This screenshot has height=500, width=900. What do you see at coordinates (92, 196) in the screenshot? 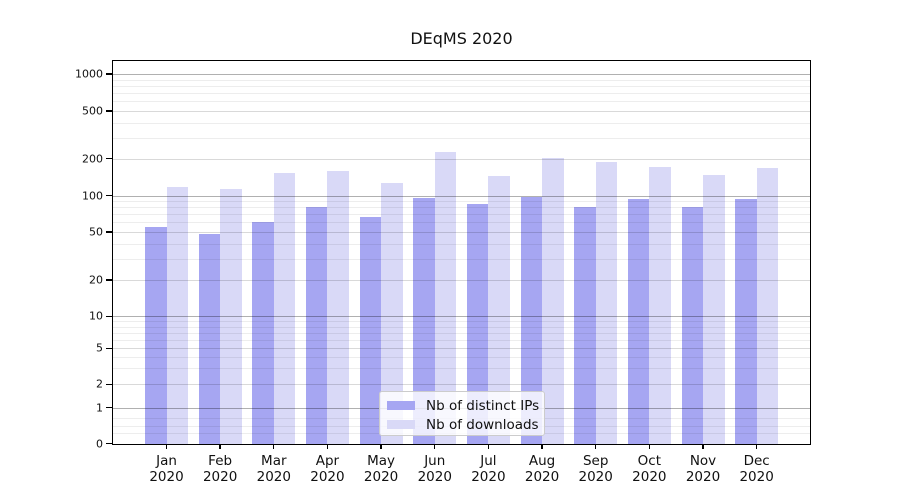
I see `y-tick-label: 100` at bounding box center [92, 196].